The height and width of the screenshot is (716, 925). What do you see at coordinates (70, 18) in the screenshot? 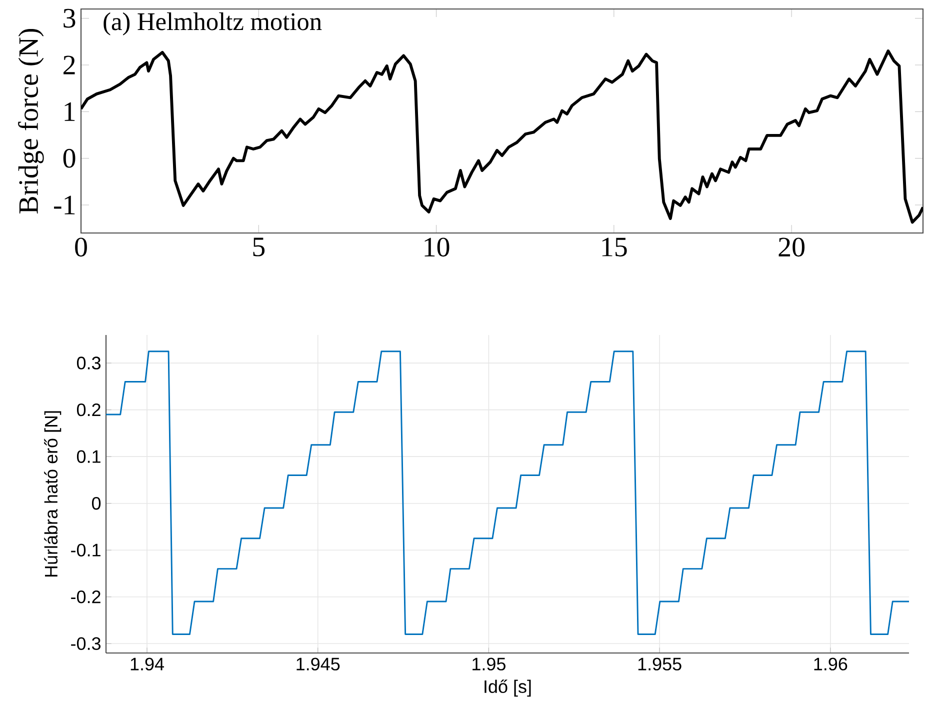
I see `y-tick-label: 3` at bounding box center [70, 18].